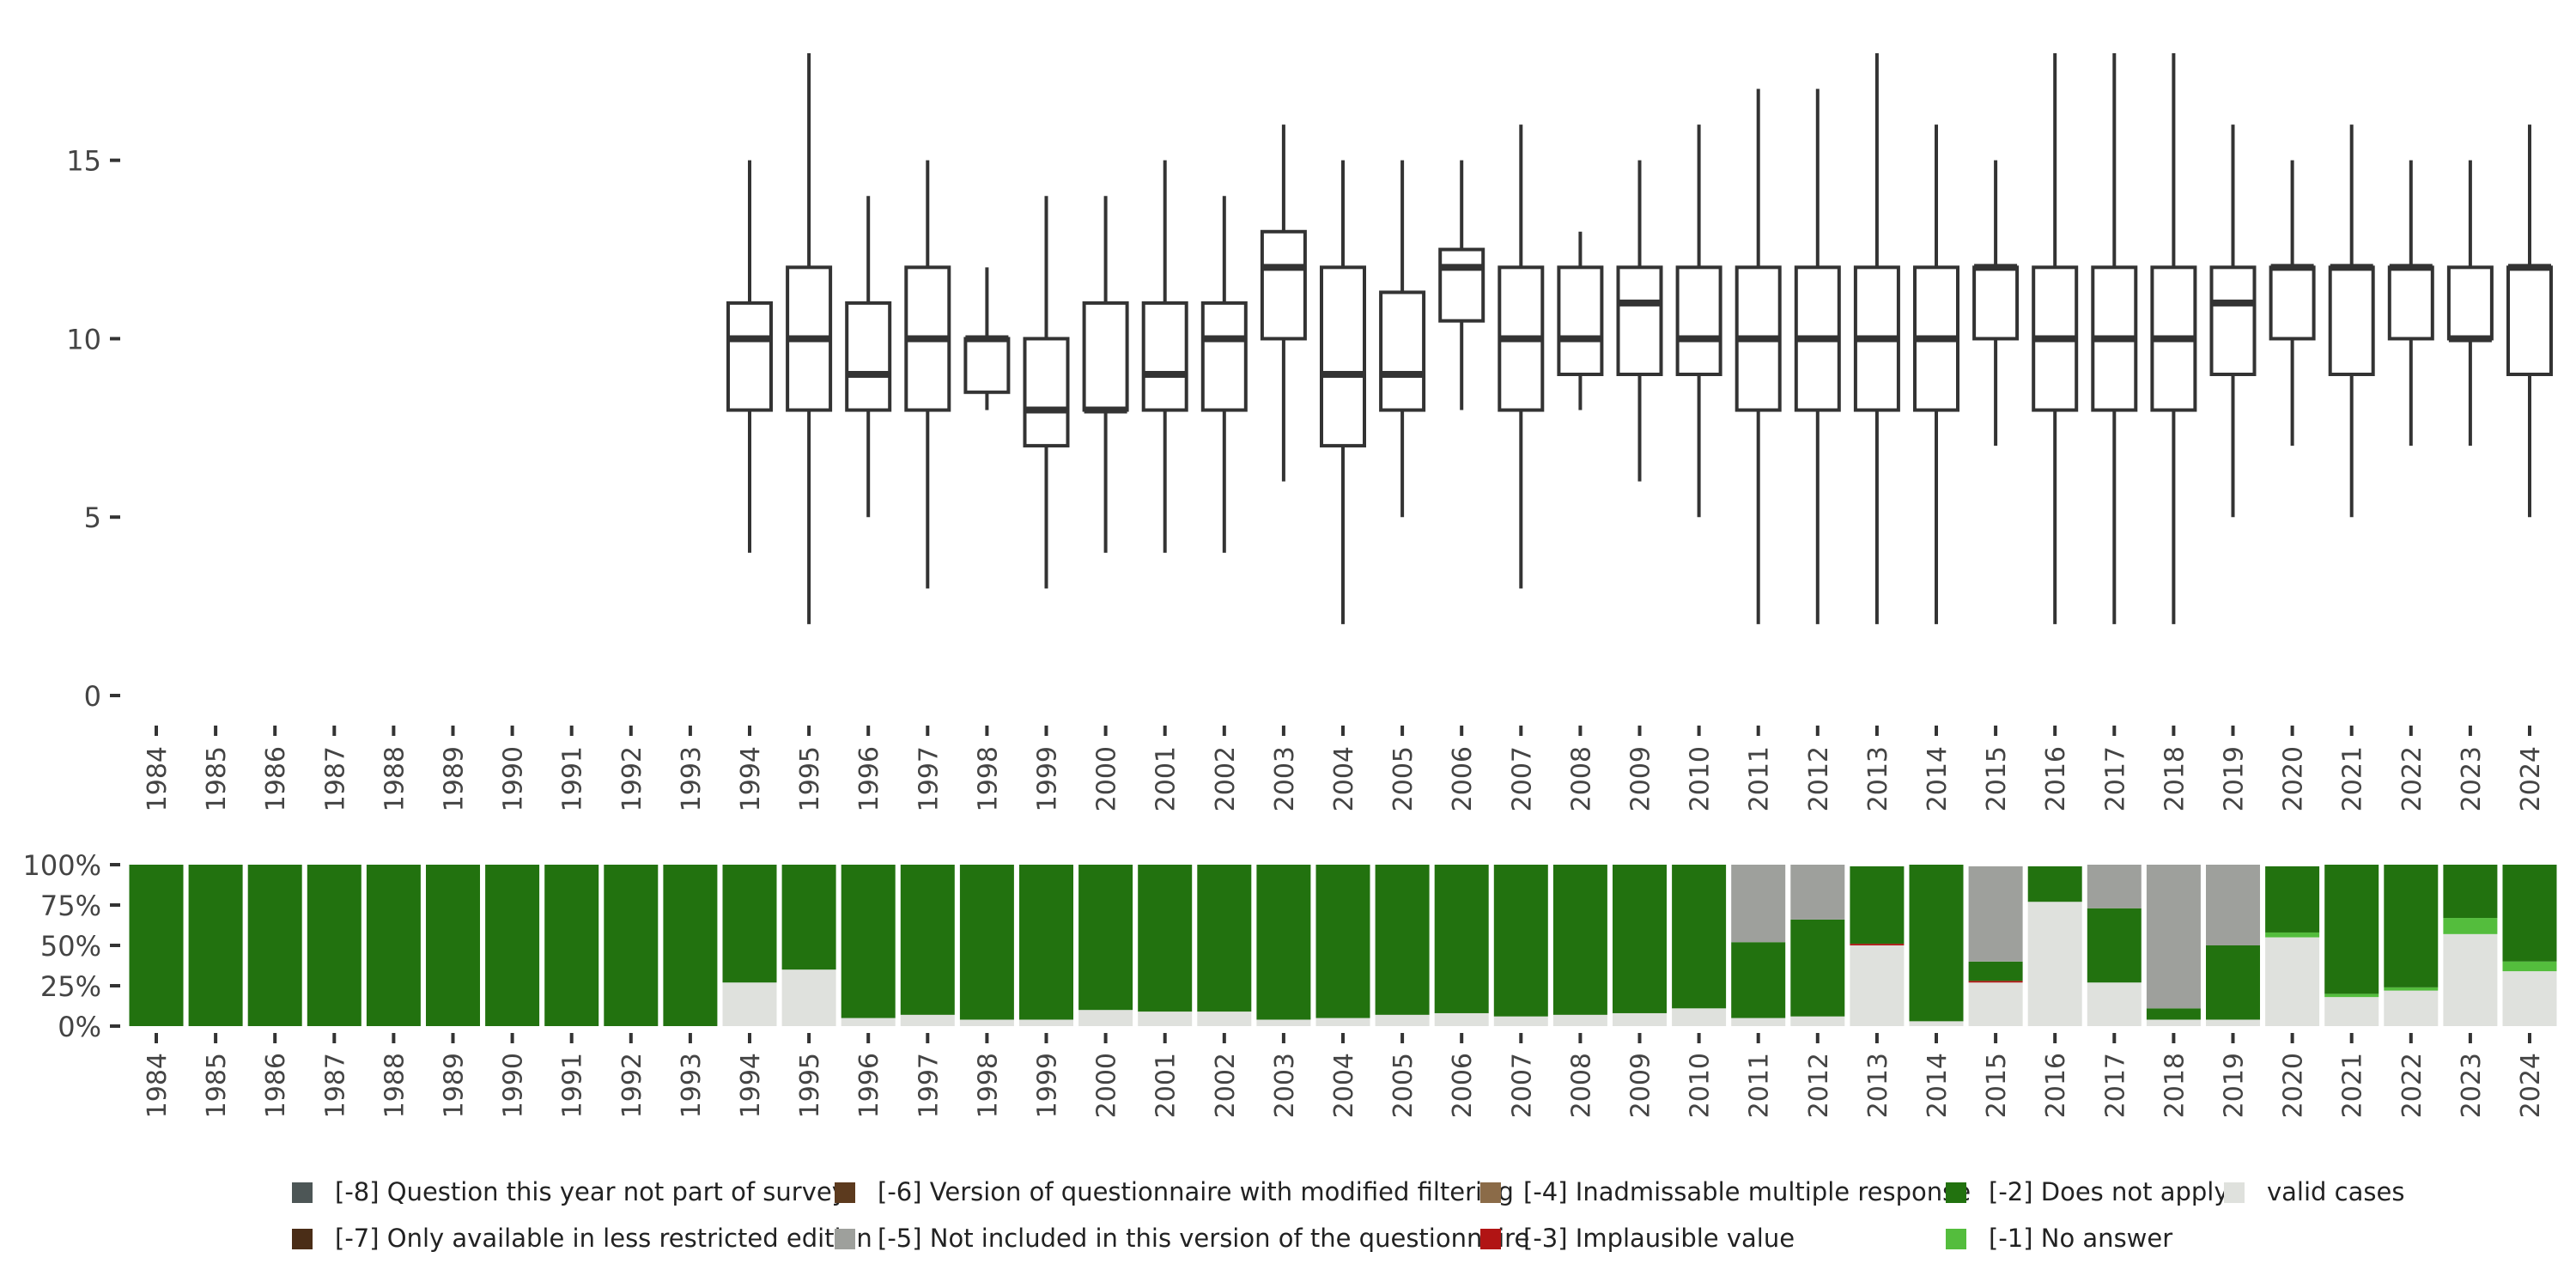  I want to click on y-tick-label-15: 15, so click(83, 161).